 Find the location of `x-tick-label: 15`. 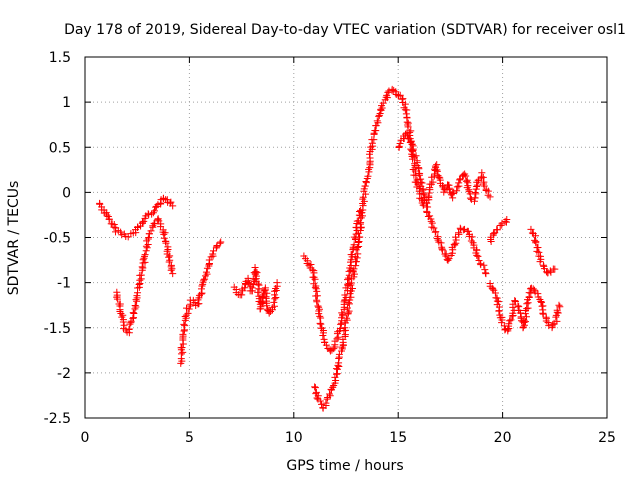

x-tick-label: 15 is located at coordinates (398, 438).